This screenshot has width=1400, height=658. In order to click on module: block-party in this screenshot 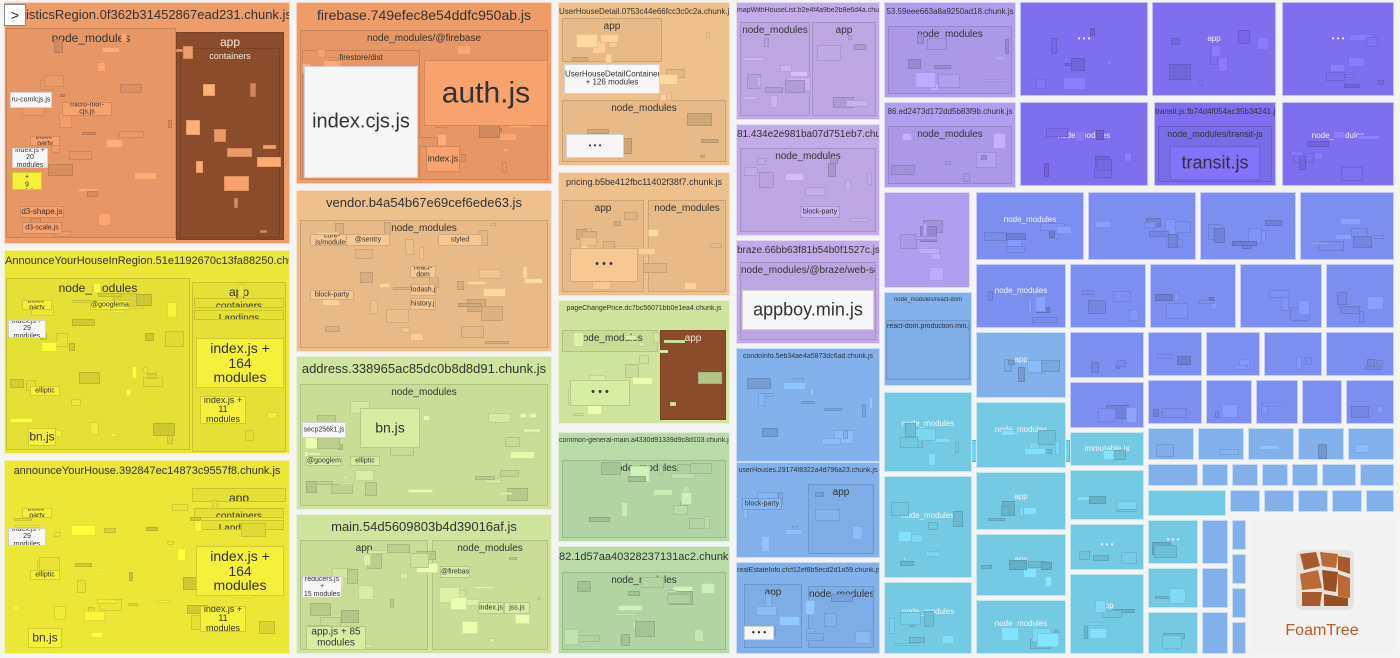, I will do `click(332, 295)`.